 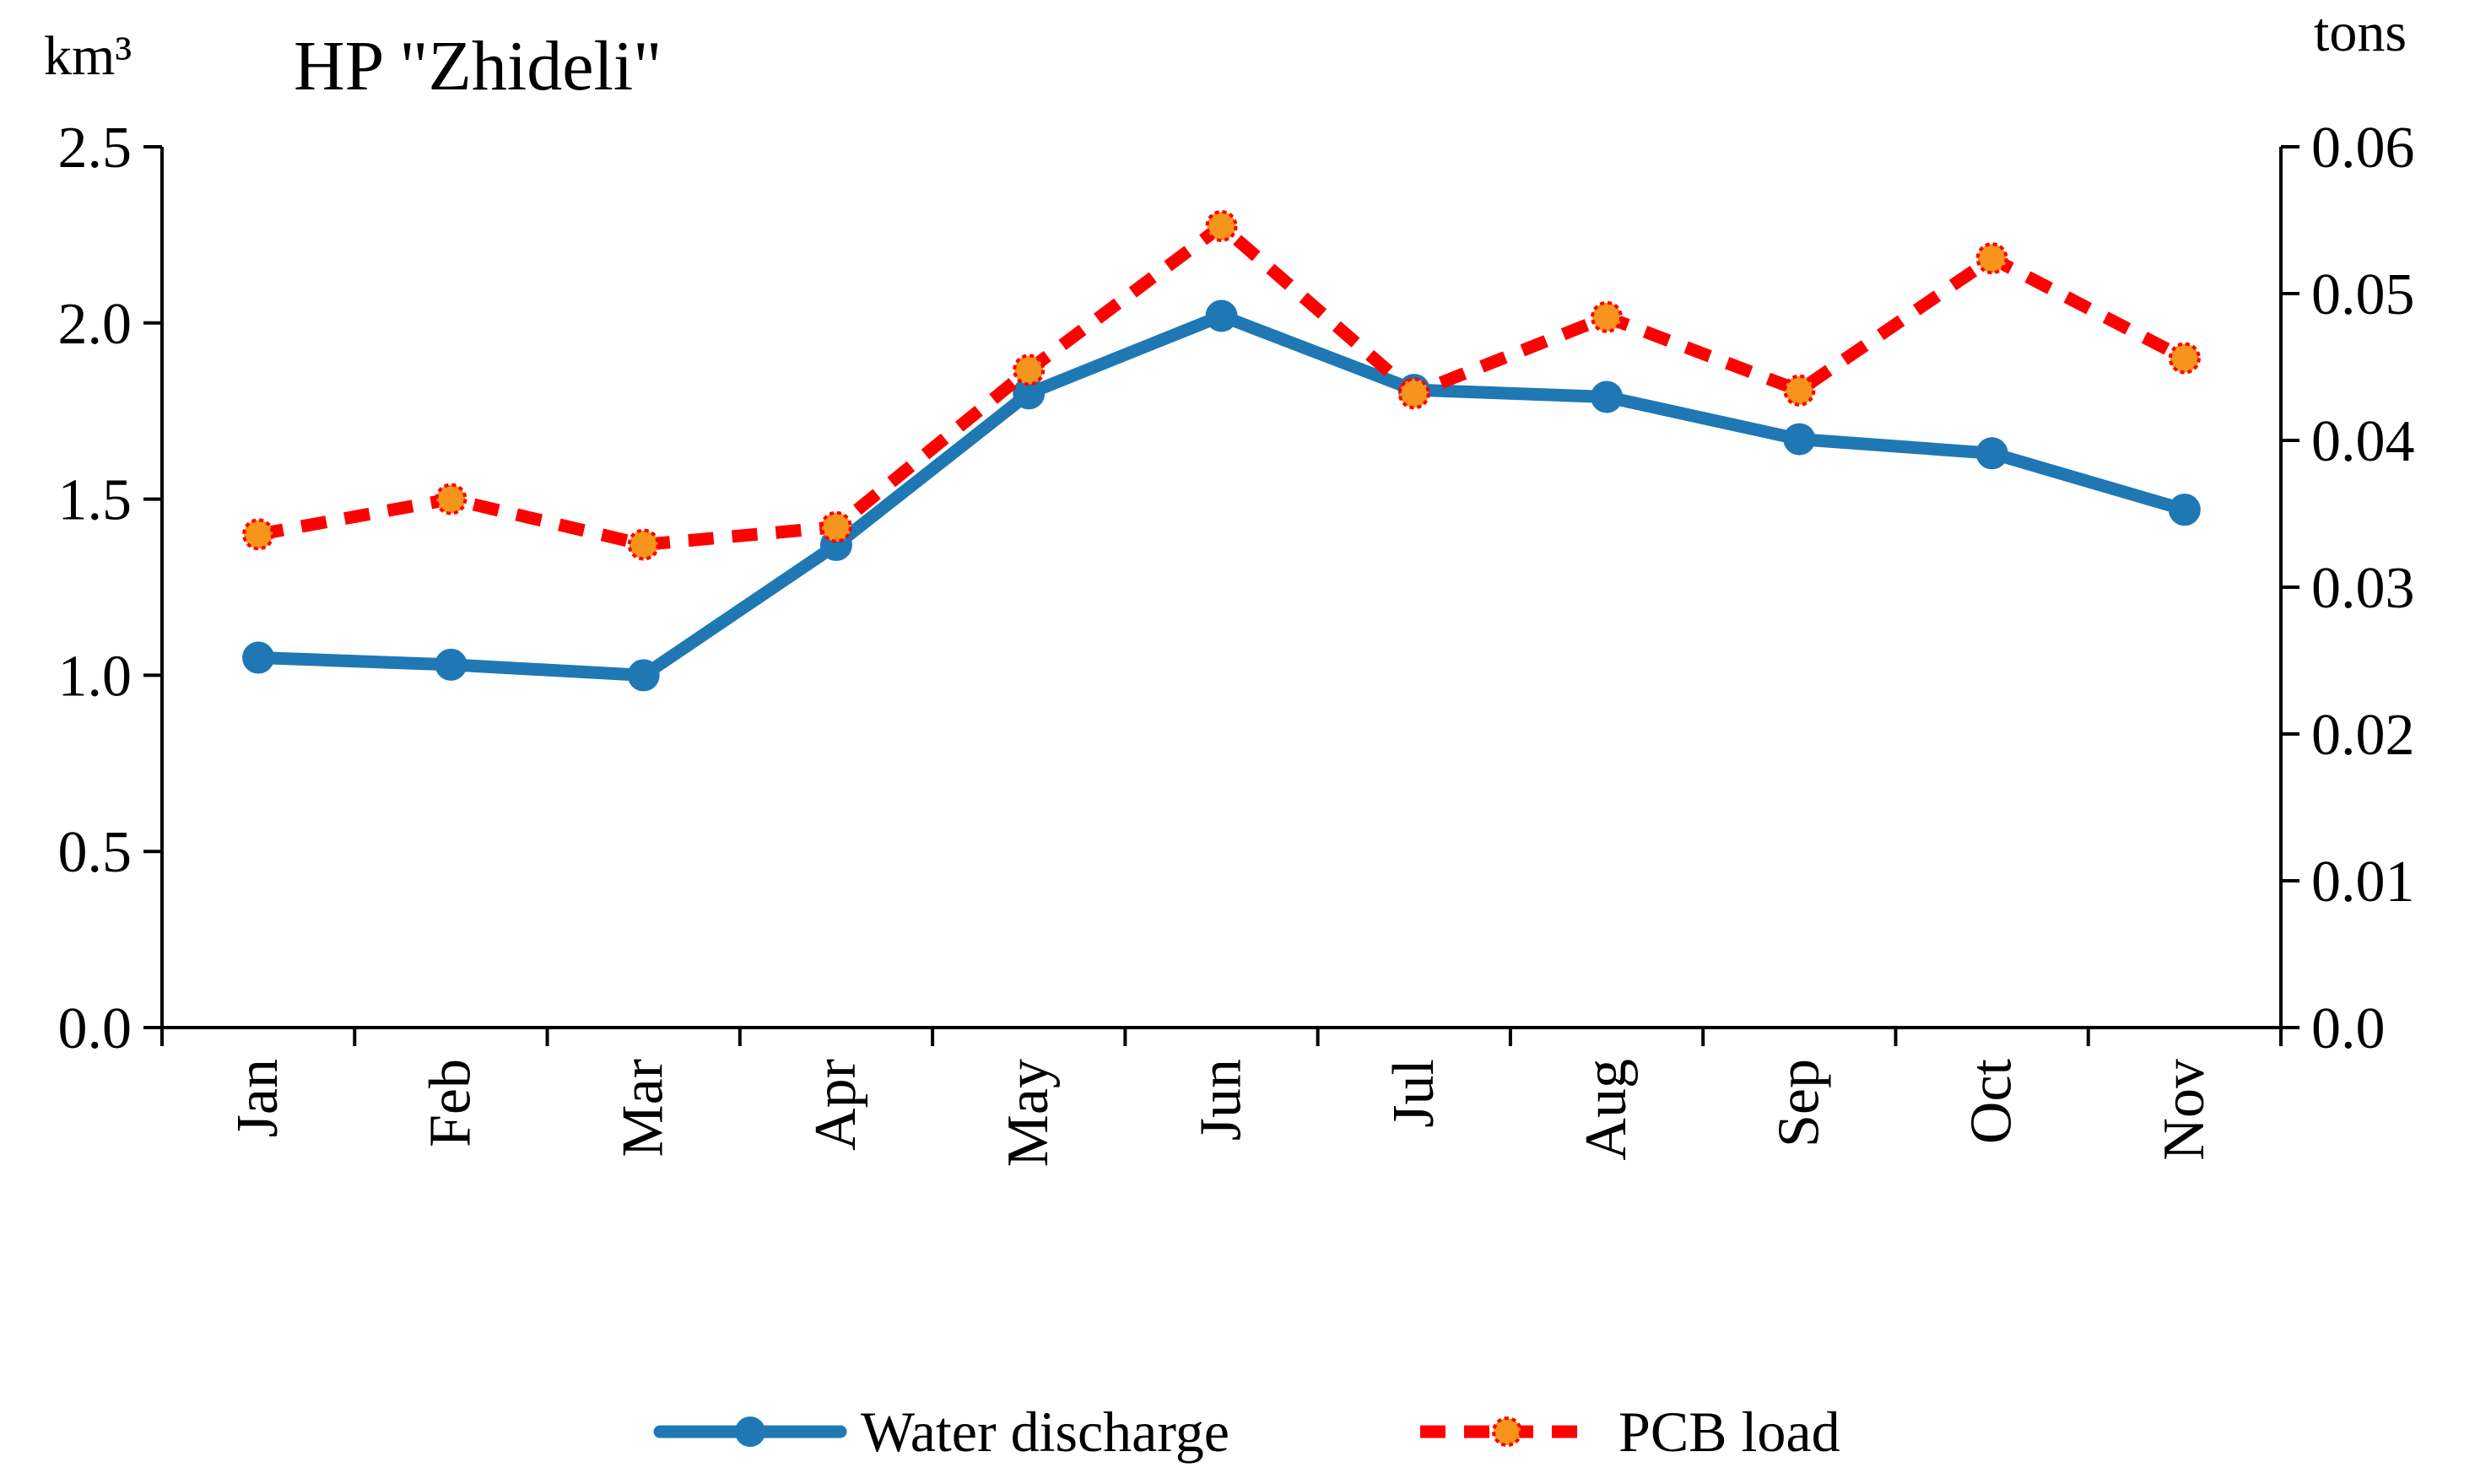 What do you see at coordinates (2185, 1110) in the screenshot?
I see `x-tick-label: Nov` at bounding box center [2185, 1110].